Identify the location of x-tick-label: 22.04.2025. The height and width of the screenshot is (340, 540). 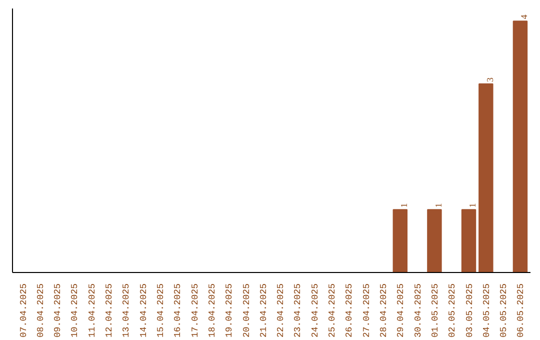
(281, 310).